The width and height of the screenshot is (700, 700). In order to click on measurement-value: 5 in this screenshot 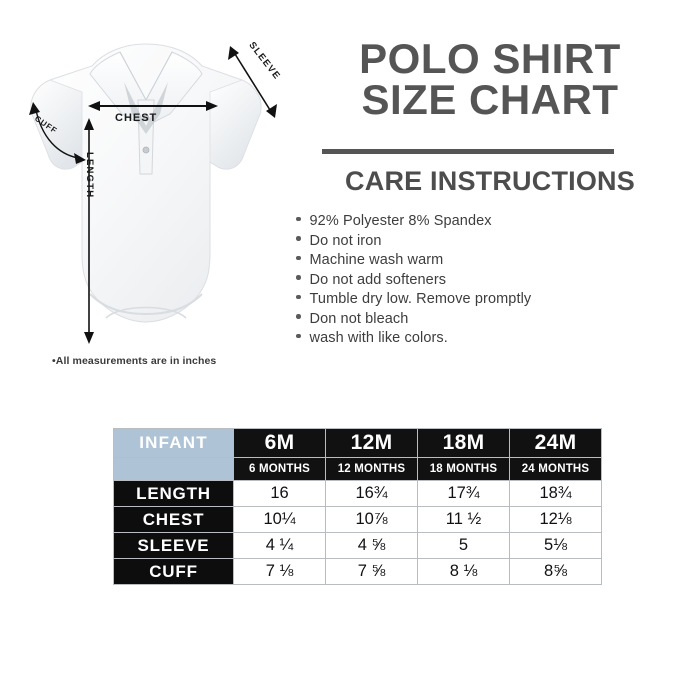, I will do `click(463, 545)`.